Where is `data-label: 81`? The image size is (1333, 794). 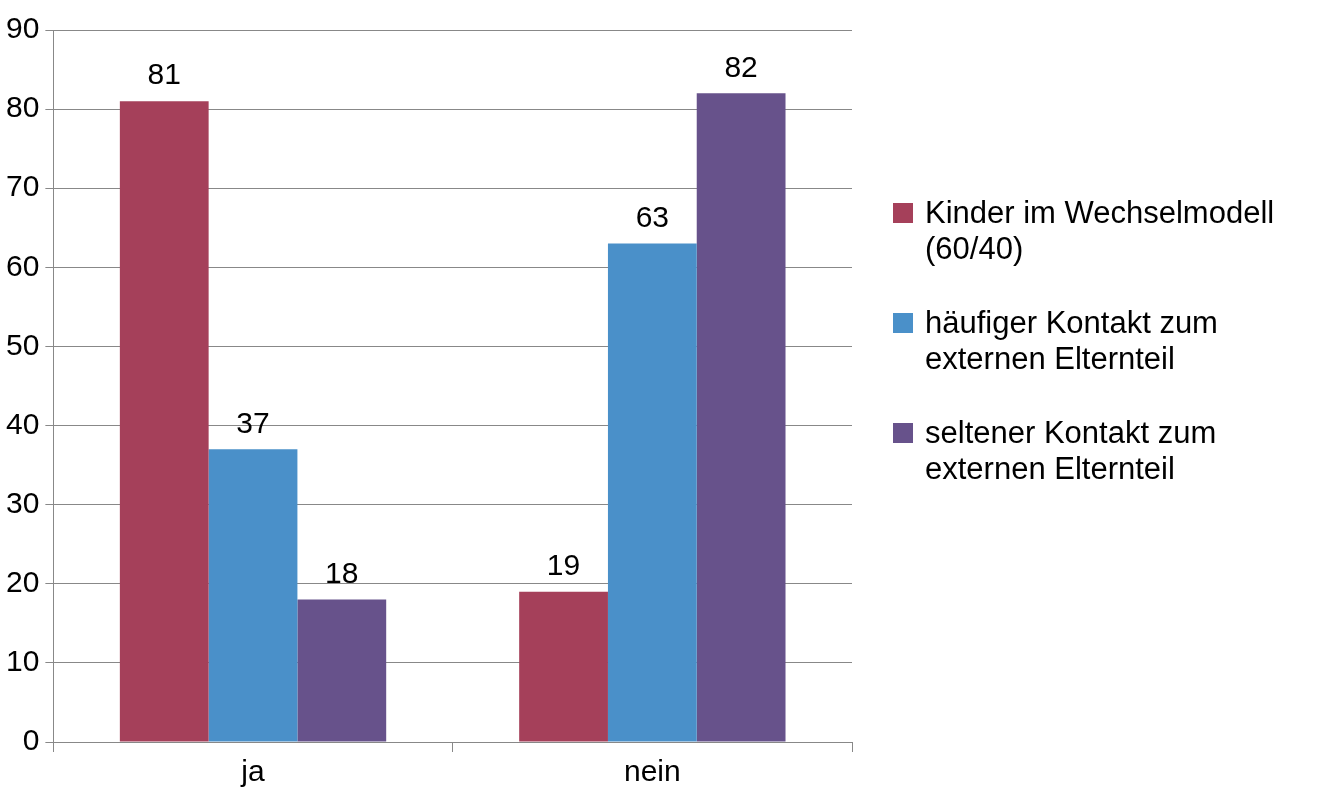
data-label: 81 is located at coordinates (164, 74).